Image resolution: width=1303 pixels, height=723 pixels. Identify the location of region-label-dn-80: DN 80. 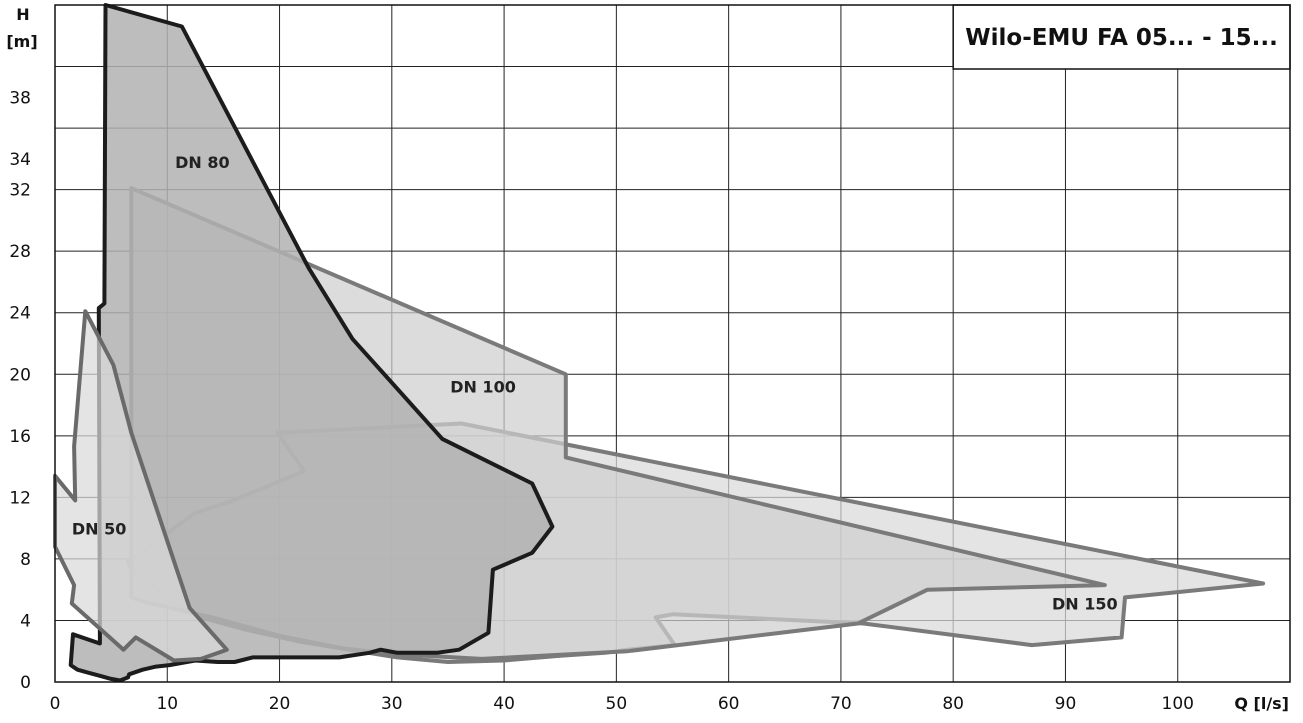
(202, 162).